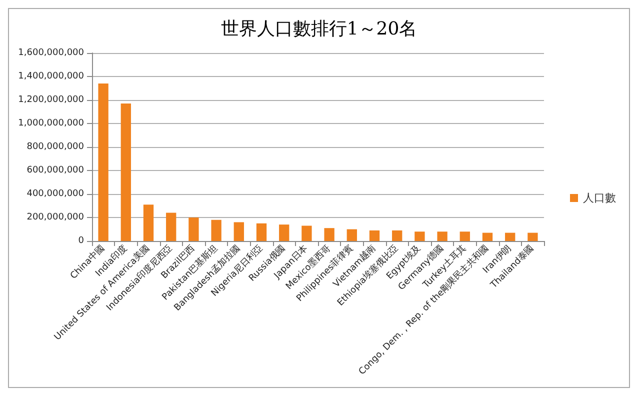  Describe the element at coordinates (599, 198) in the screenshot. I see `legend-label: 人口數` at that location.